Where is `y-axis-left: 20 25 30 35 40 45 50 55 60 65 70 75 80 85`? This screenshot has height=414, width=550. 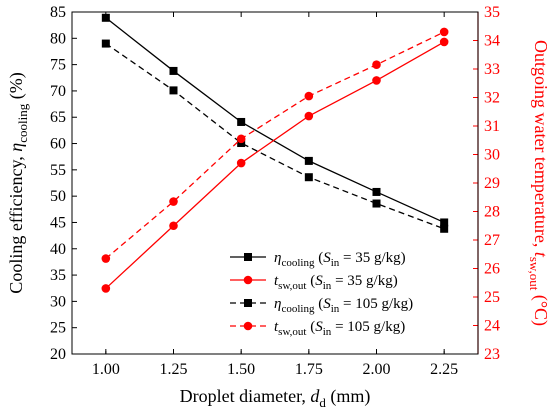 y-axis-left: 20 25 30 35 40 45 50 55 60 65 70 75 80 85 is located at coordinates (63, 183).